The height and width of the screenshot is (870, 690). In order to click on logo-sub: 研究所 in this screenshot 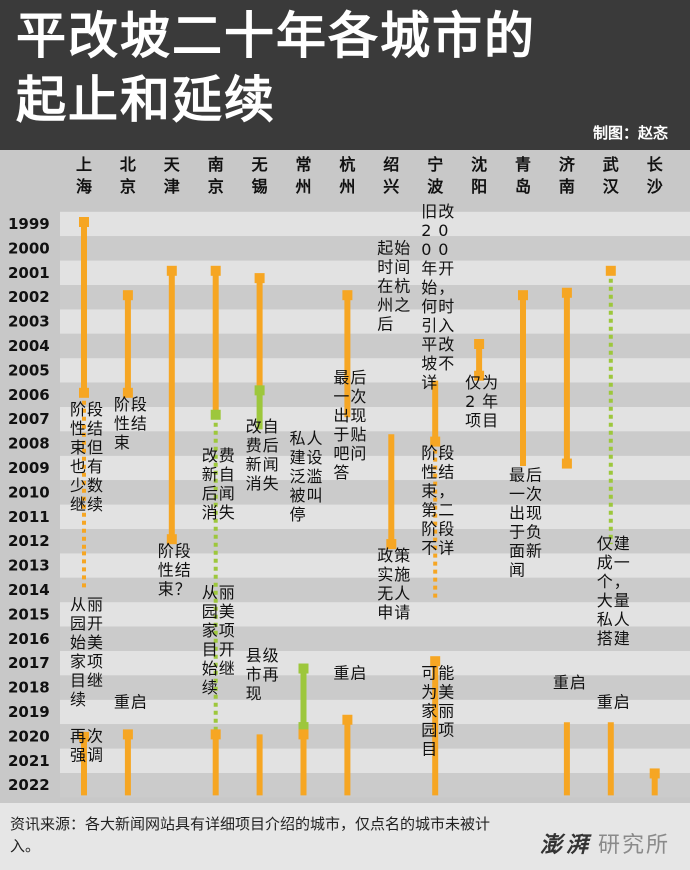, I will do `click(633, 845)`.